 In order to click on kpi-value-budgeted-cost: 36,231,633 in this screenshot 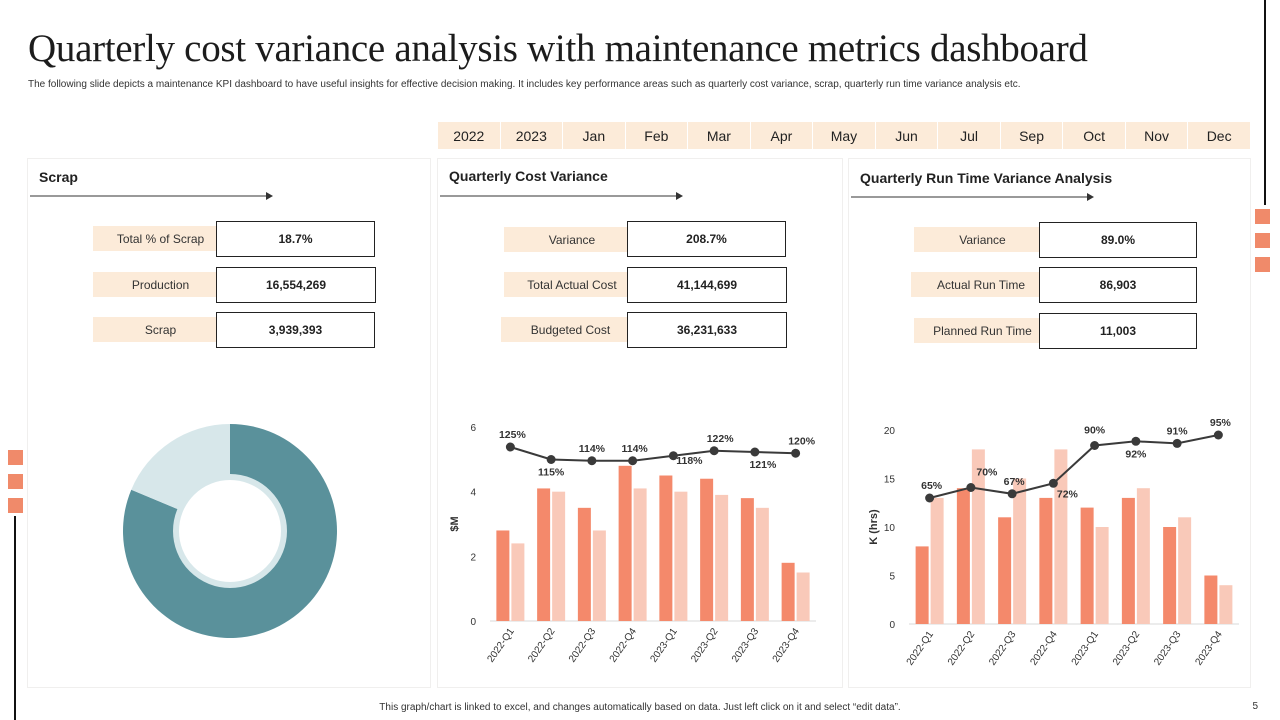, I will do `click(707, 330)`.